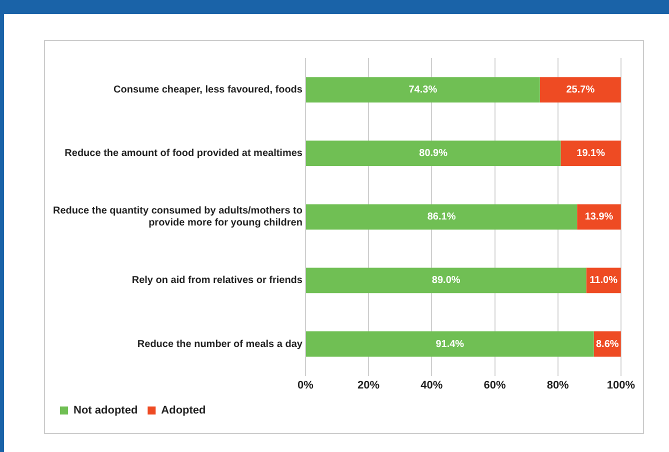 The image size is (669, 452). Describe the element at coordinates (183, 410) in the screenshot. I see `legend-label: Adopted` at that location.